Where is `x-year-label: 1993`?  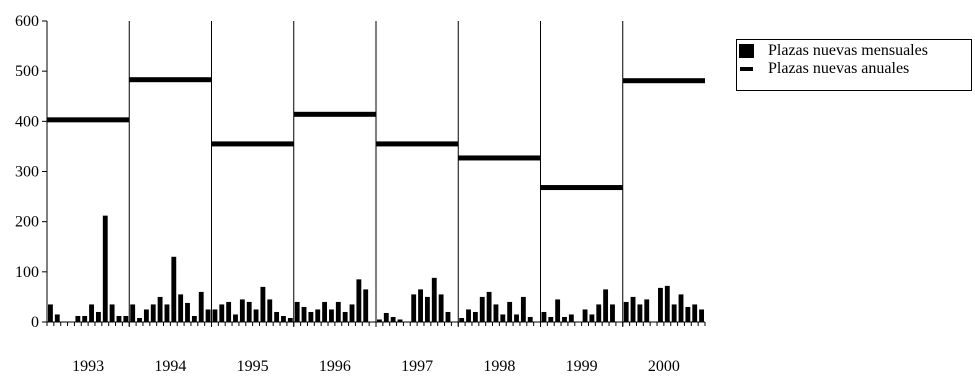 x-year-label: 1993 is located at coordinates (88, 366).